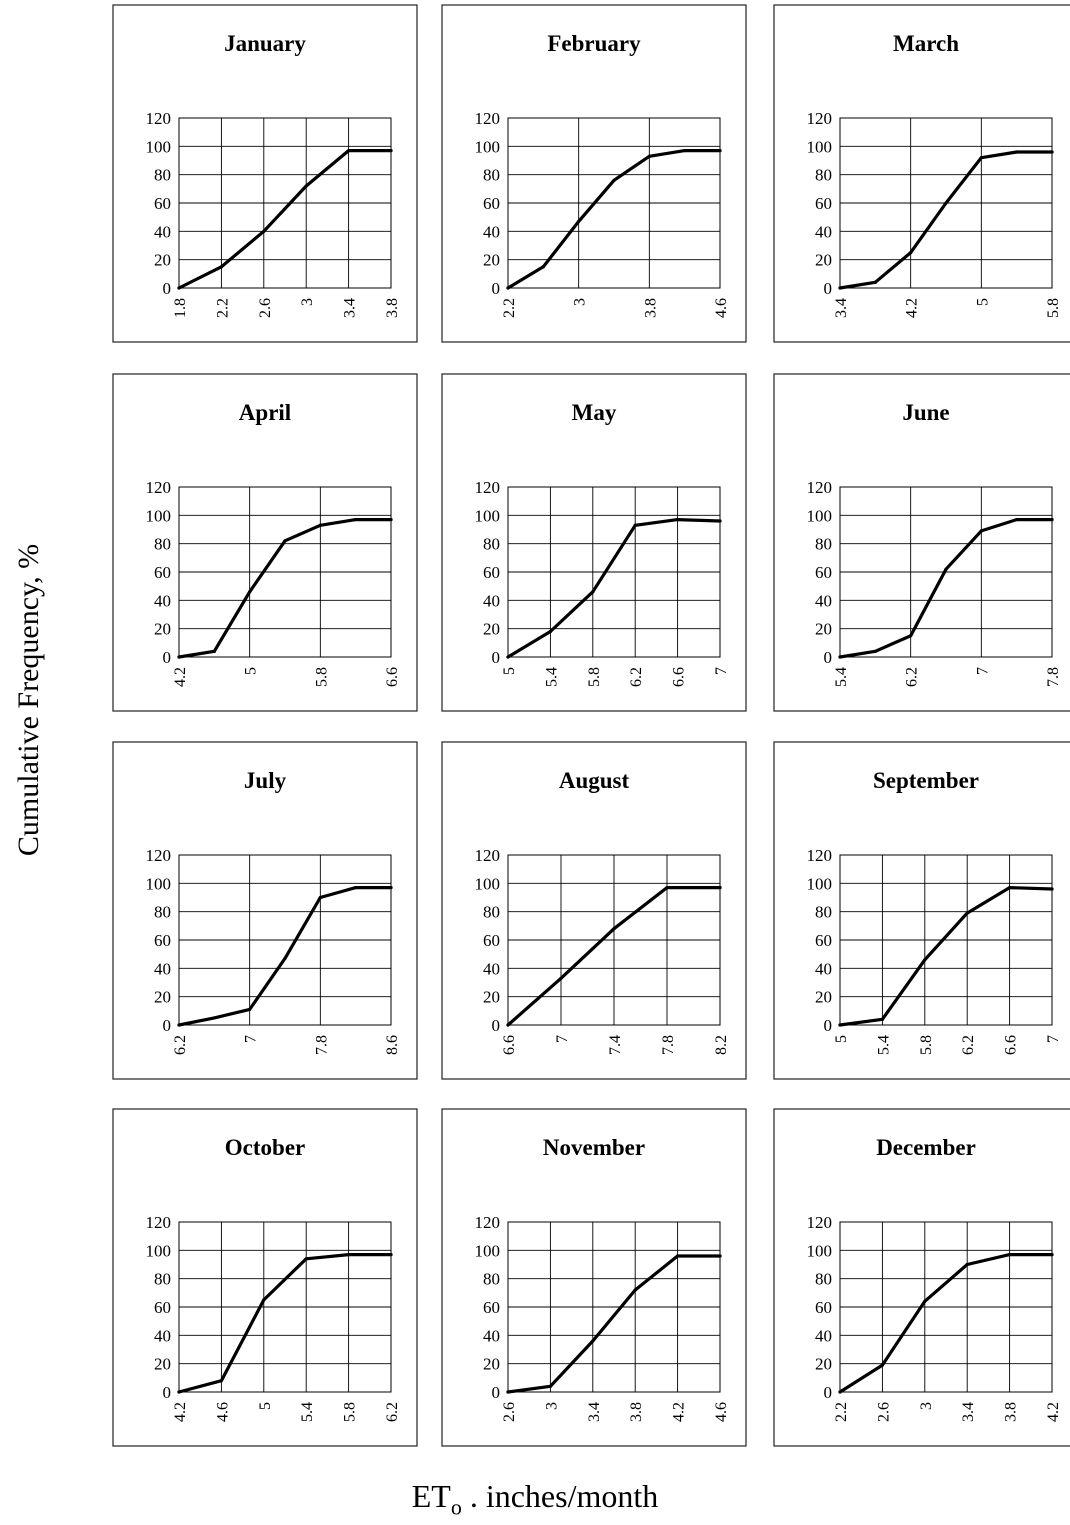 The width and height of the screenshot is (1070, 1525). Describe the element at coordinates (926, 1147) in the screenshot. I see `panel-title: December` at that location.